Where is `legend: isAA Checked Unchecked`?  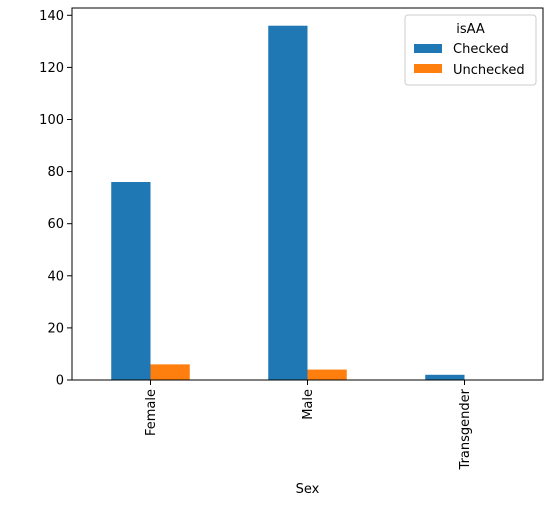
legend: isAA Checked Unchecked is located at coordinates (470, 50).